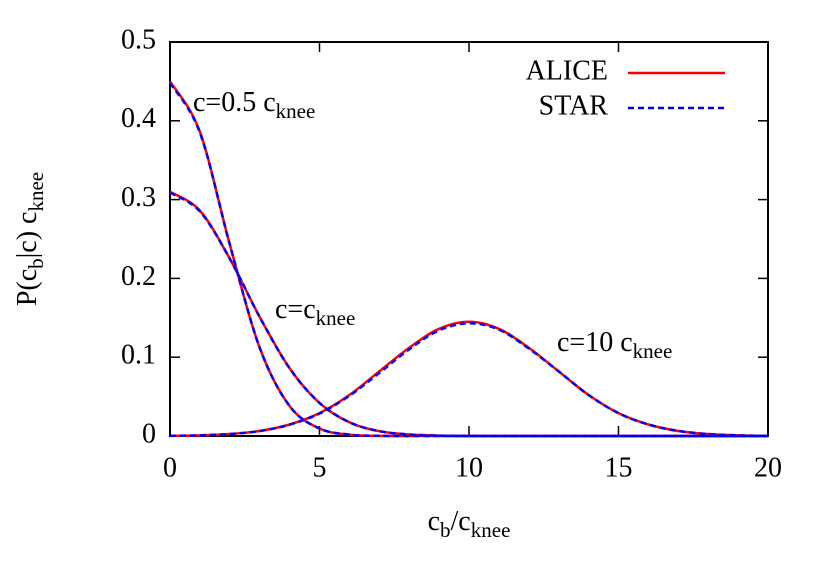 Image resolution: width=830 pixels, height=581 pixels. Describe the element at coordinates (574, 105) in the screenshot. I see `legend-label: STAR` at that location.